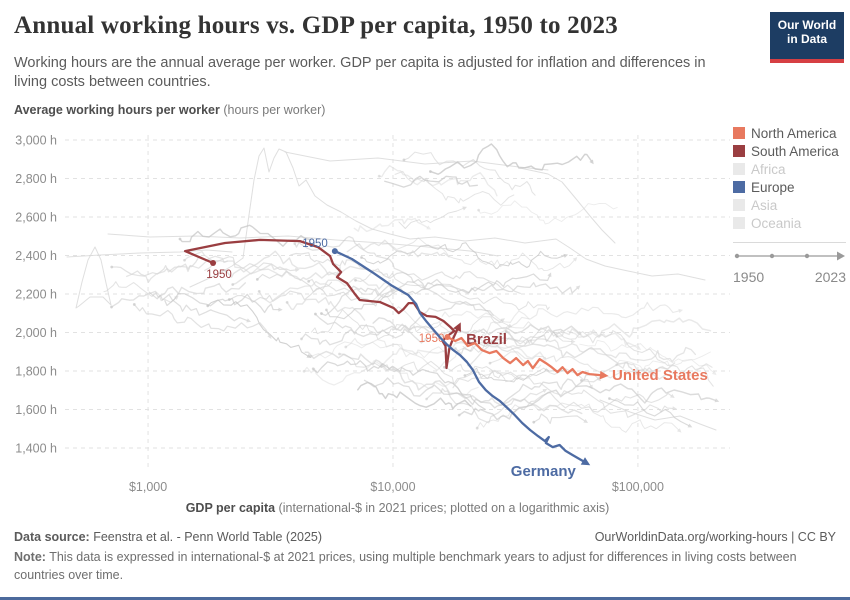 This screenshot has width=850, height=600. Describe the element at coordinates (739, 187) in the screenshot. I see `legend-swatch-europe` at that location.